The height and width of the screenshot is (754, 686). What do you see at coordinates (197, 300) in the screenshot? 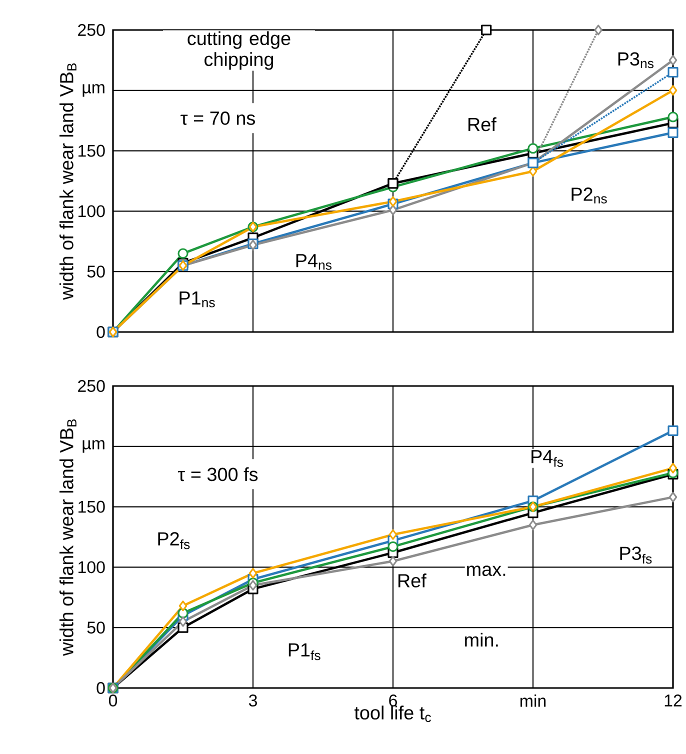
I see `annotation: P1$_{ns}$` at bounding box center [197, 300].